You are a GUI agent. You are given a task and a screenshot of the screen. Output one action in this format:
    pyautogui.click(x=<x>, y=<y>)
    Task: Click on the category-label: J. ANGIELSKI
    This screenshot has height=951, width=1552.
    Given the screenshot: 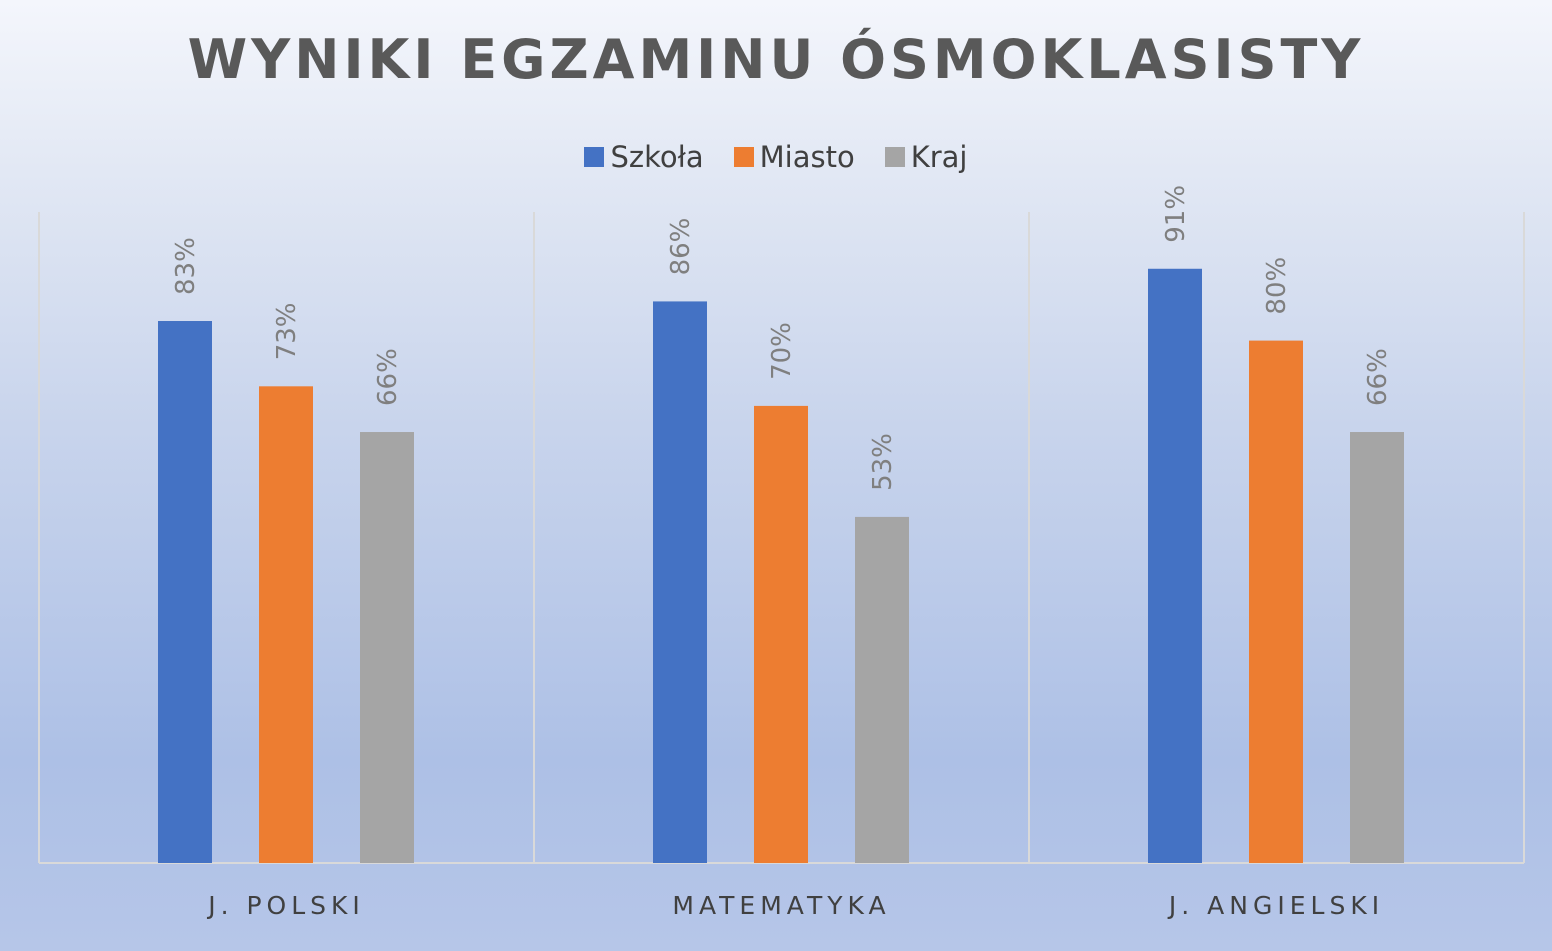 What is the action you would take?
    pyautogui.click(x=1275, y=905)
    